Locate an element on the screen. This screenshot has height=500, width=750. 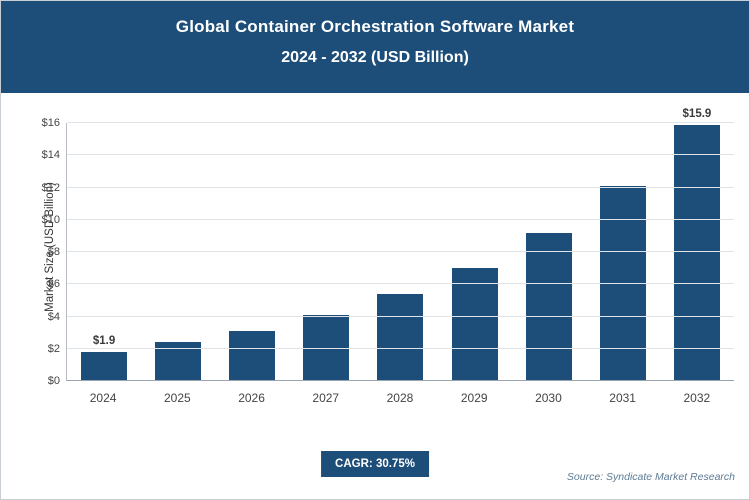
y-tick-label: $10 is located at coordinates (50, 219).